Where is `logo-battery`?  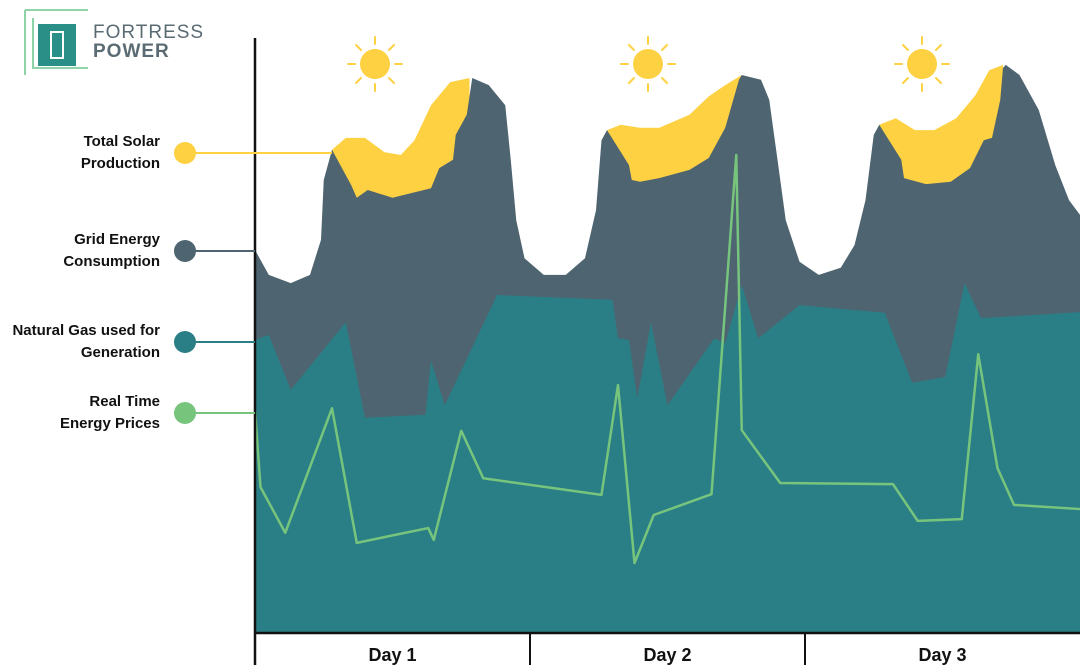
logo-battery is located at coordinates (57, 45).